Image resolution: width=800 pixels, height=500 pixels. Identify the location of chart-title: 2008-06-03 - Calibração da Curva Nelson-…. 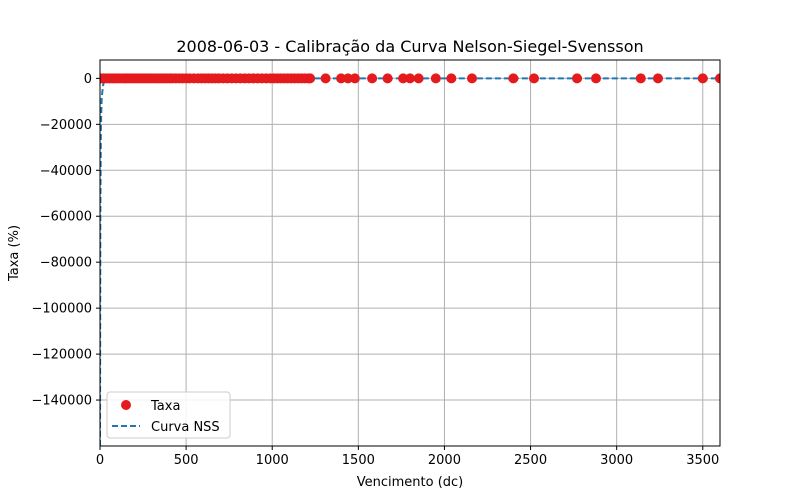
(409, 46).